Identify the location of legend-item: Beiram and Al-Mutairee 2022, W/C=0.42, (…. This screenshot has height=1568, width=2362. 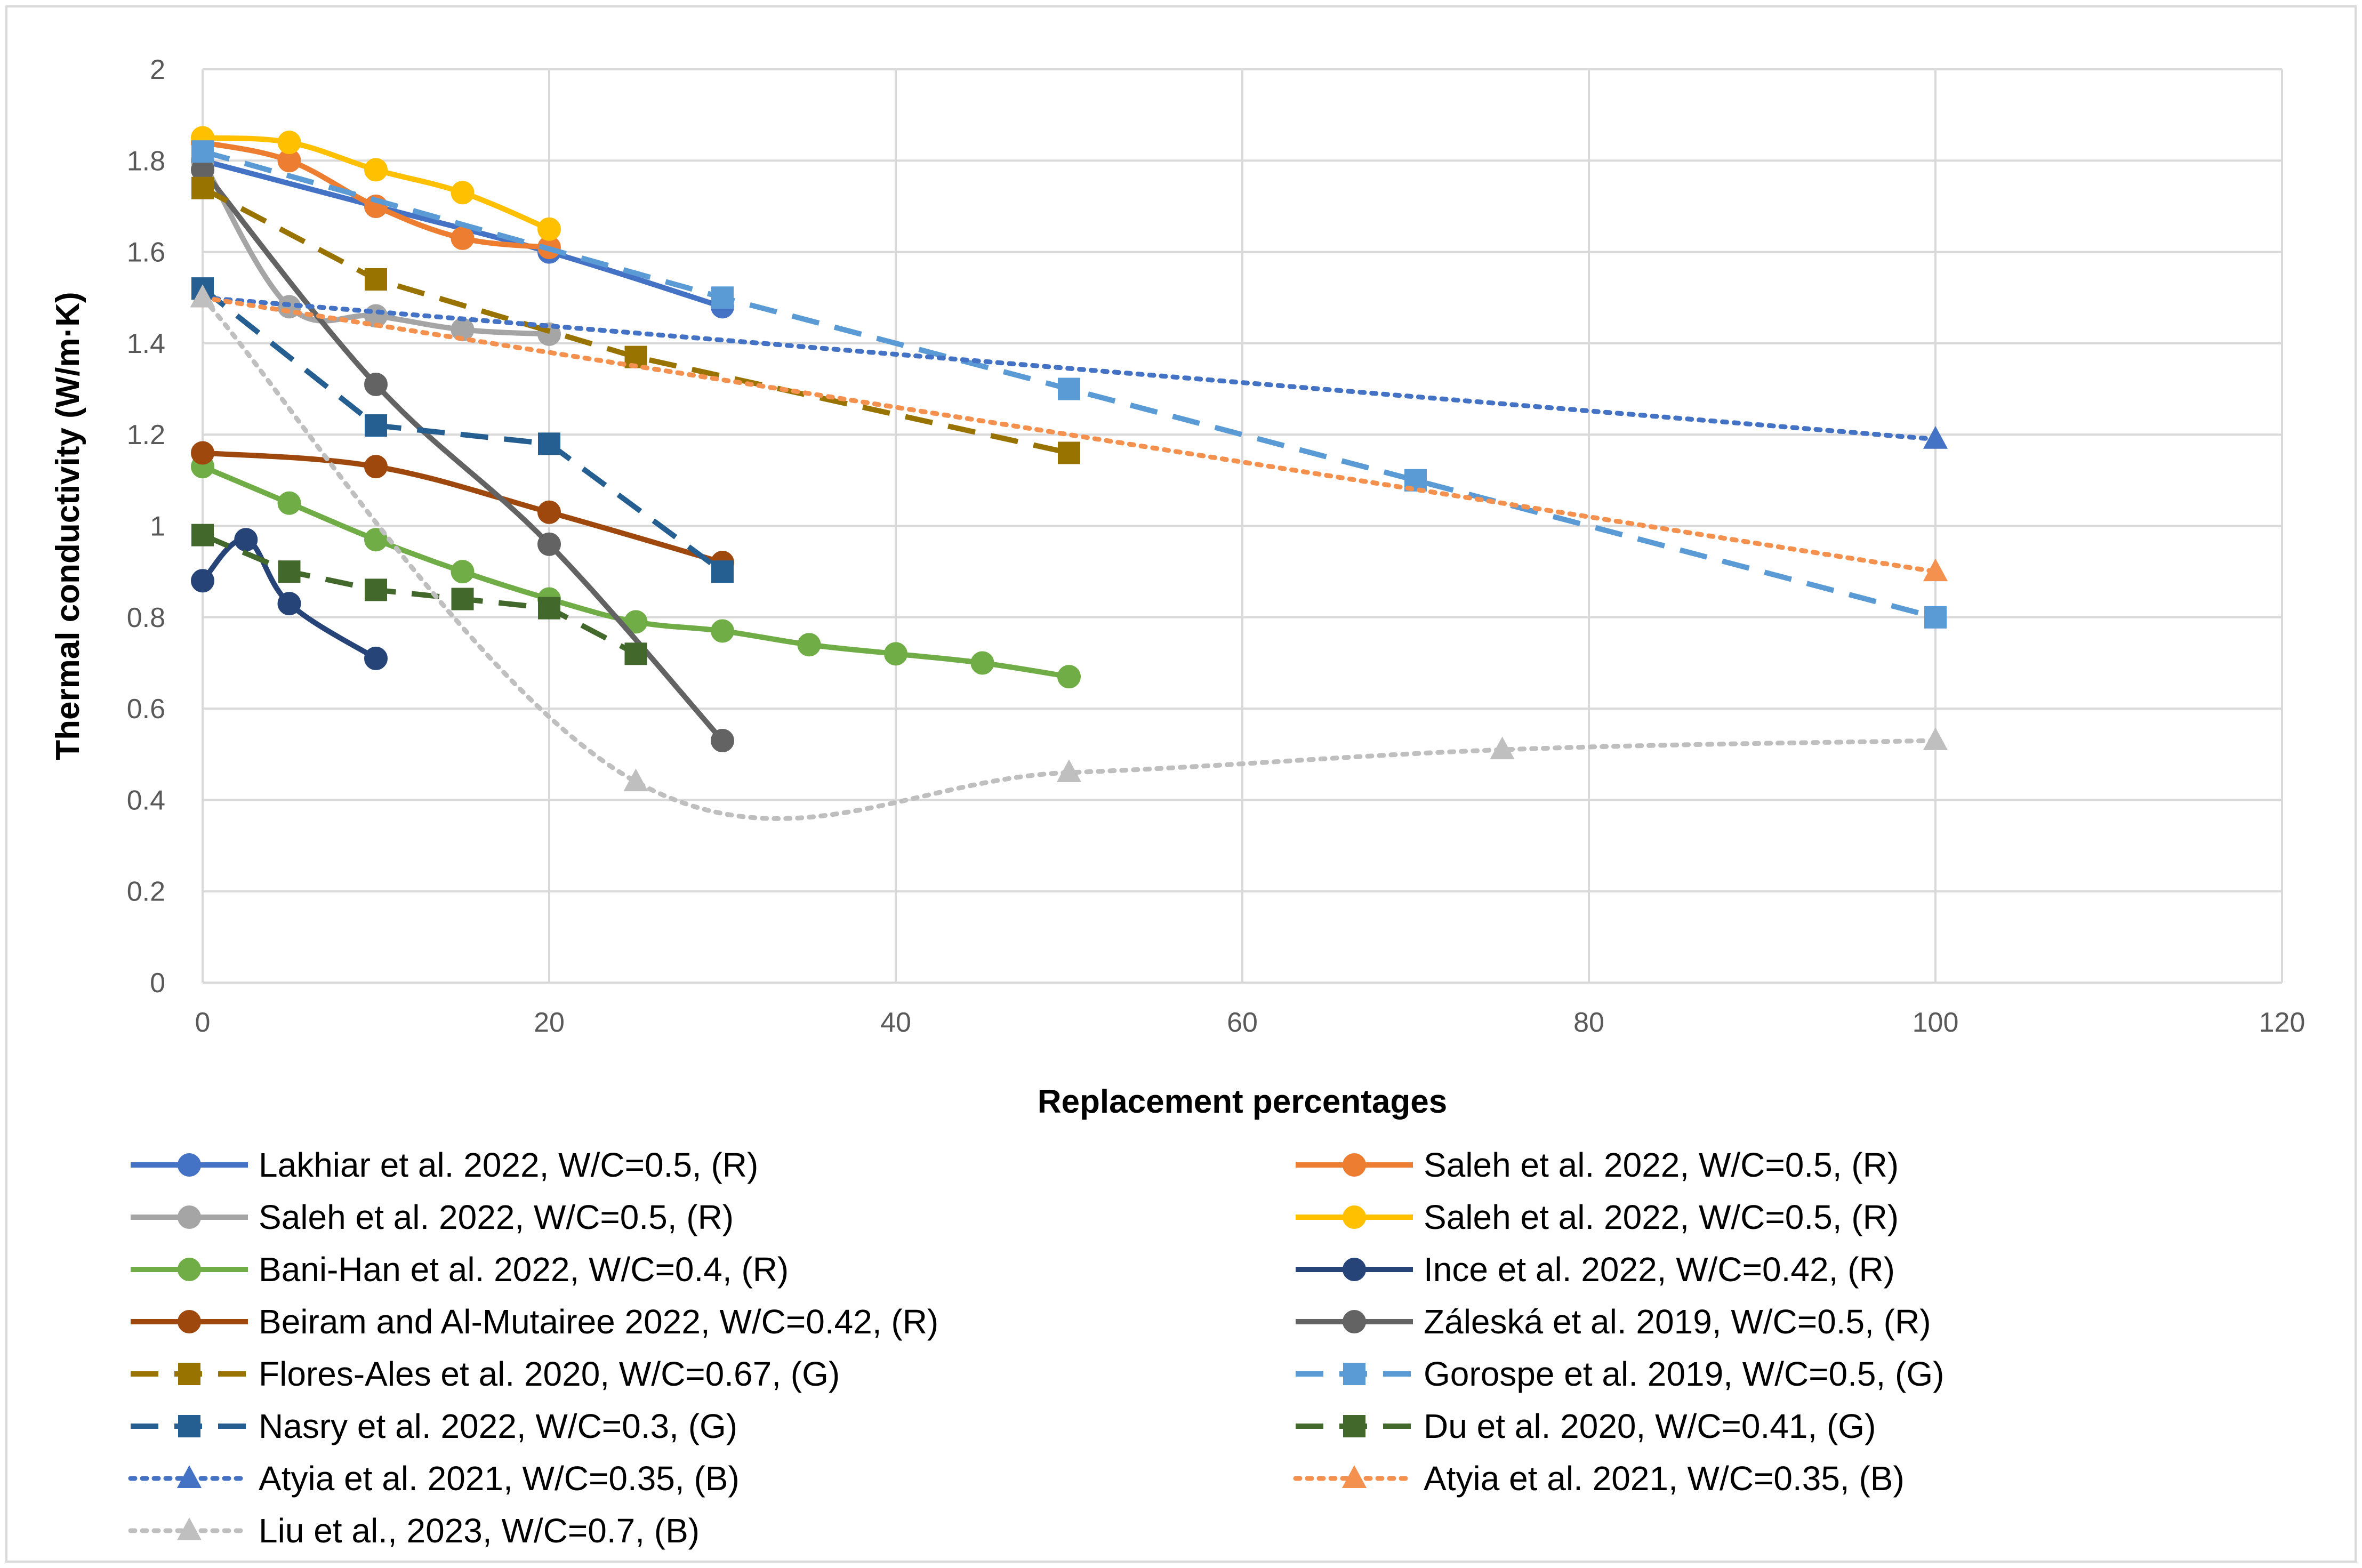
(534, 1321).